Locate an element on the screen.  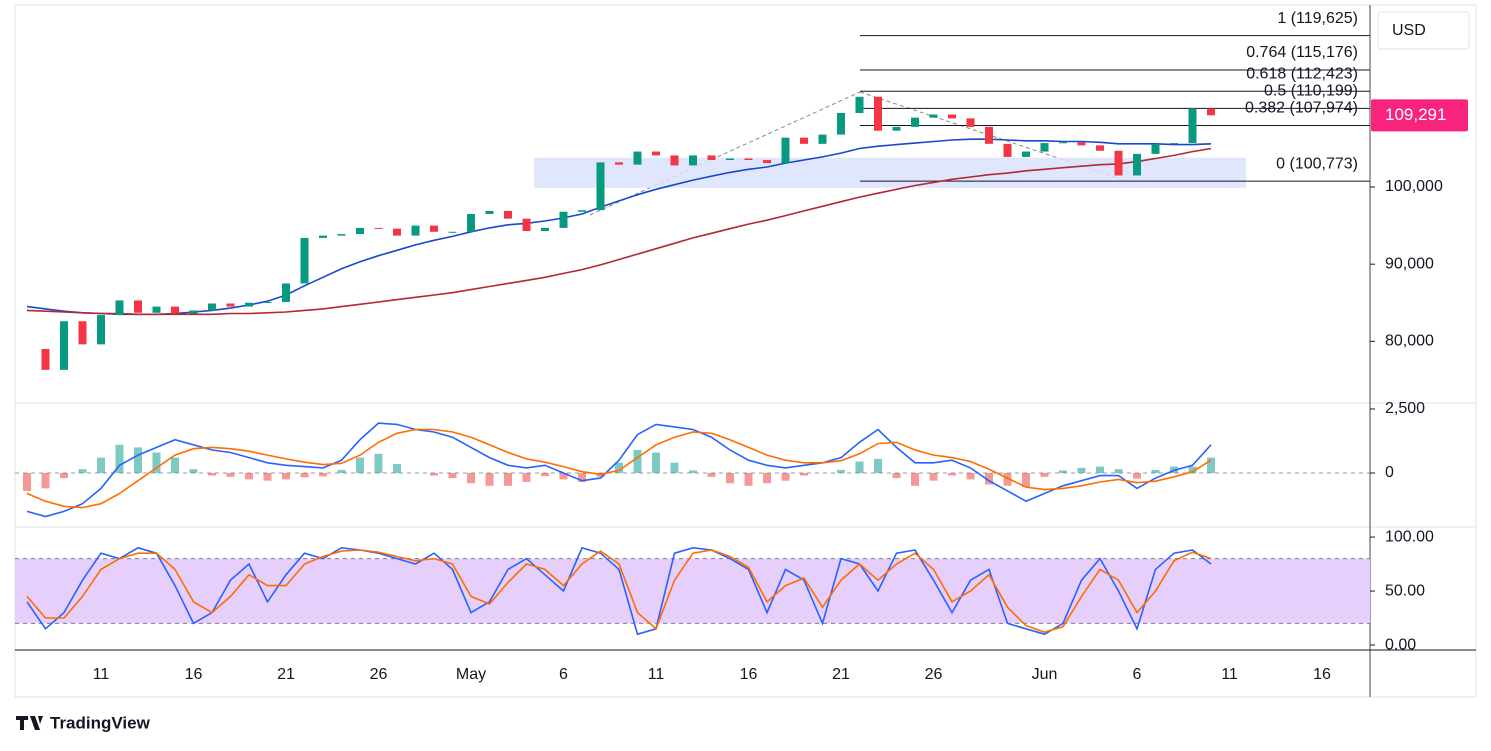
fib-label: 0.382 (107,974) is located at coordinates (1301, 108).